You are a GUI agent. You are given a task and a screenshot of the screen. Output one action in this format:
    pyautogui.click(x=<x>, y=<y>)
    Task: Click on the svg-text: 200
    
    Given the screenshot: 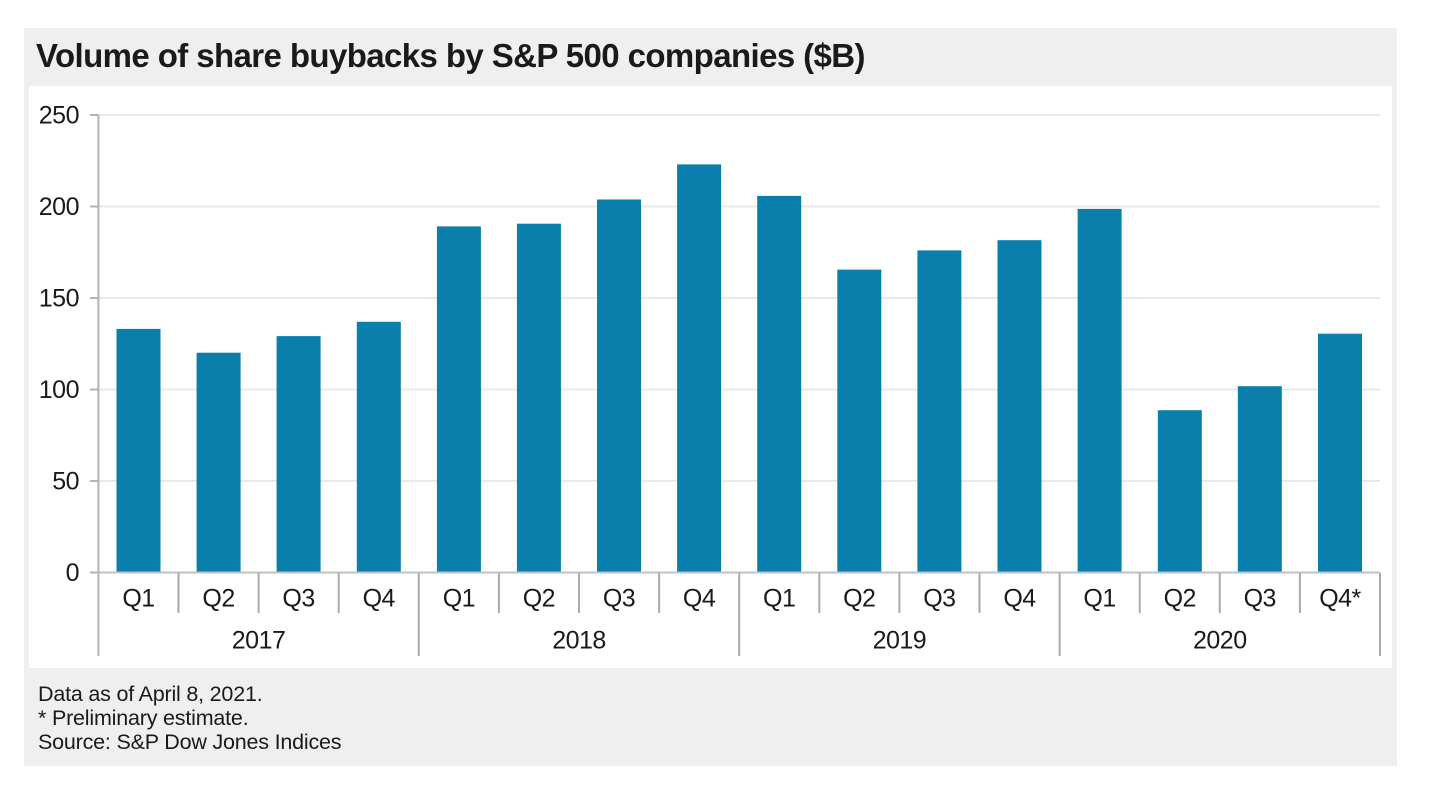 What is the action you would take?
    pyautogui.click(x=59, y=207)
    